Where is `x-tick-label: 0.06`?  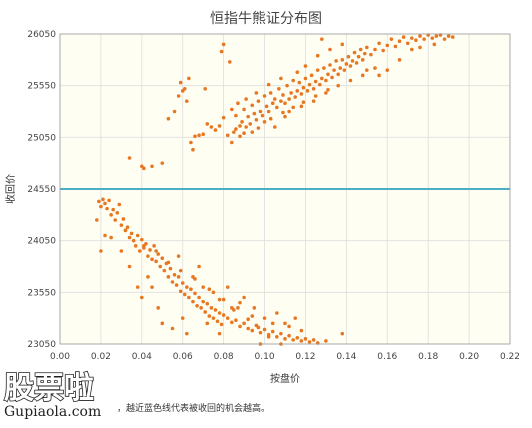
x-tick-label: 0.06 is located at coordinates (183, 357).